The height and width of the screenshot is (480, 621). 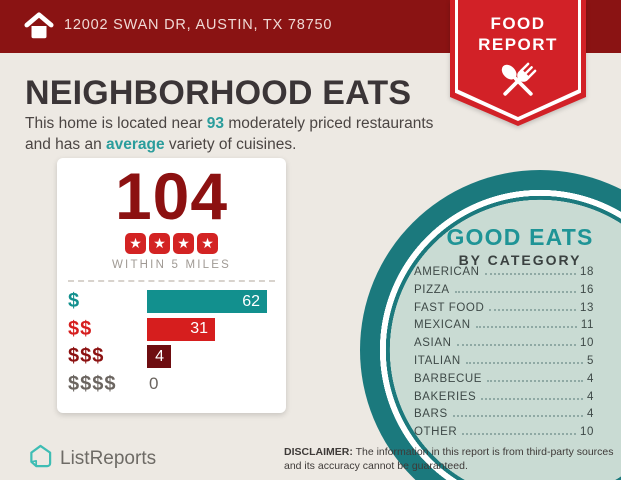 I want to click on category-label: ITALIAN, so click(x=437, y=360).